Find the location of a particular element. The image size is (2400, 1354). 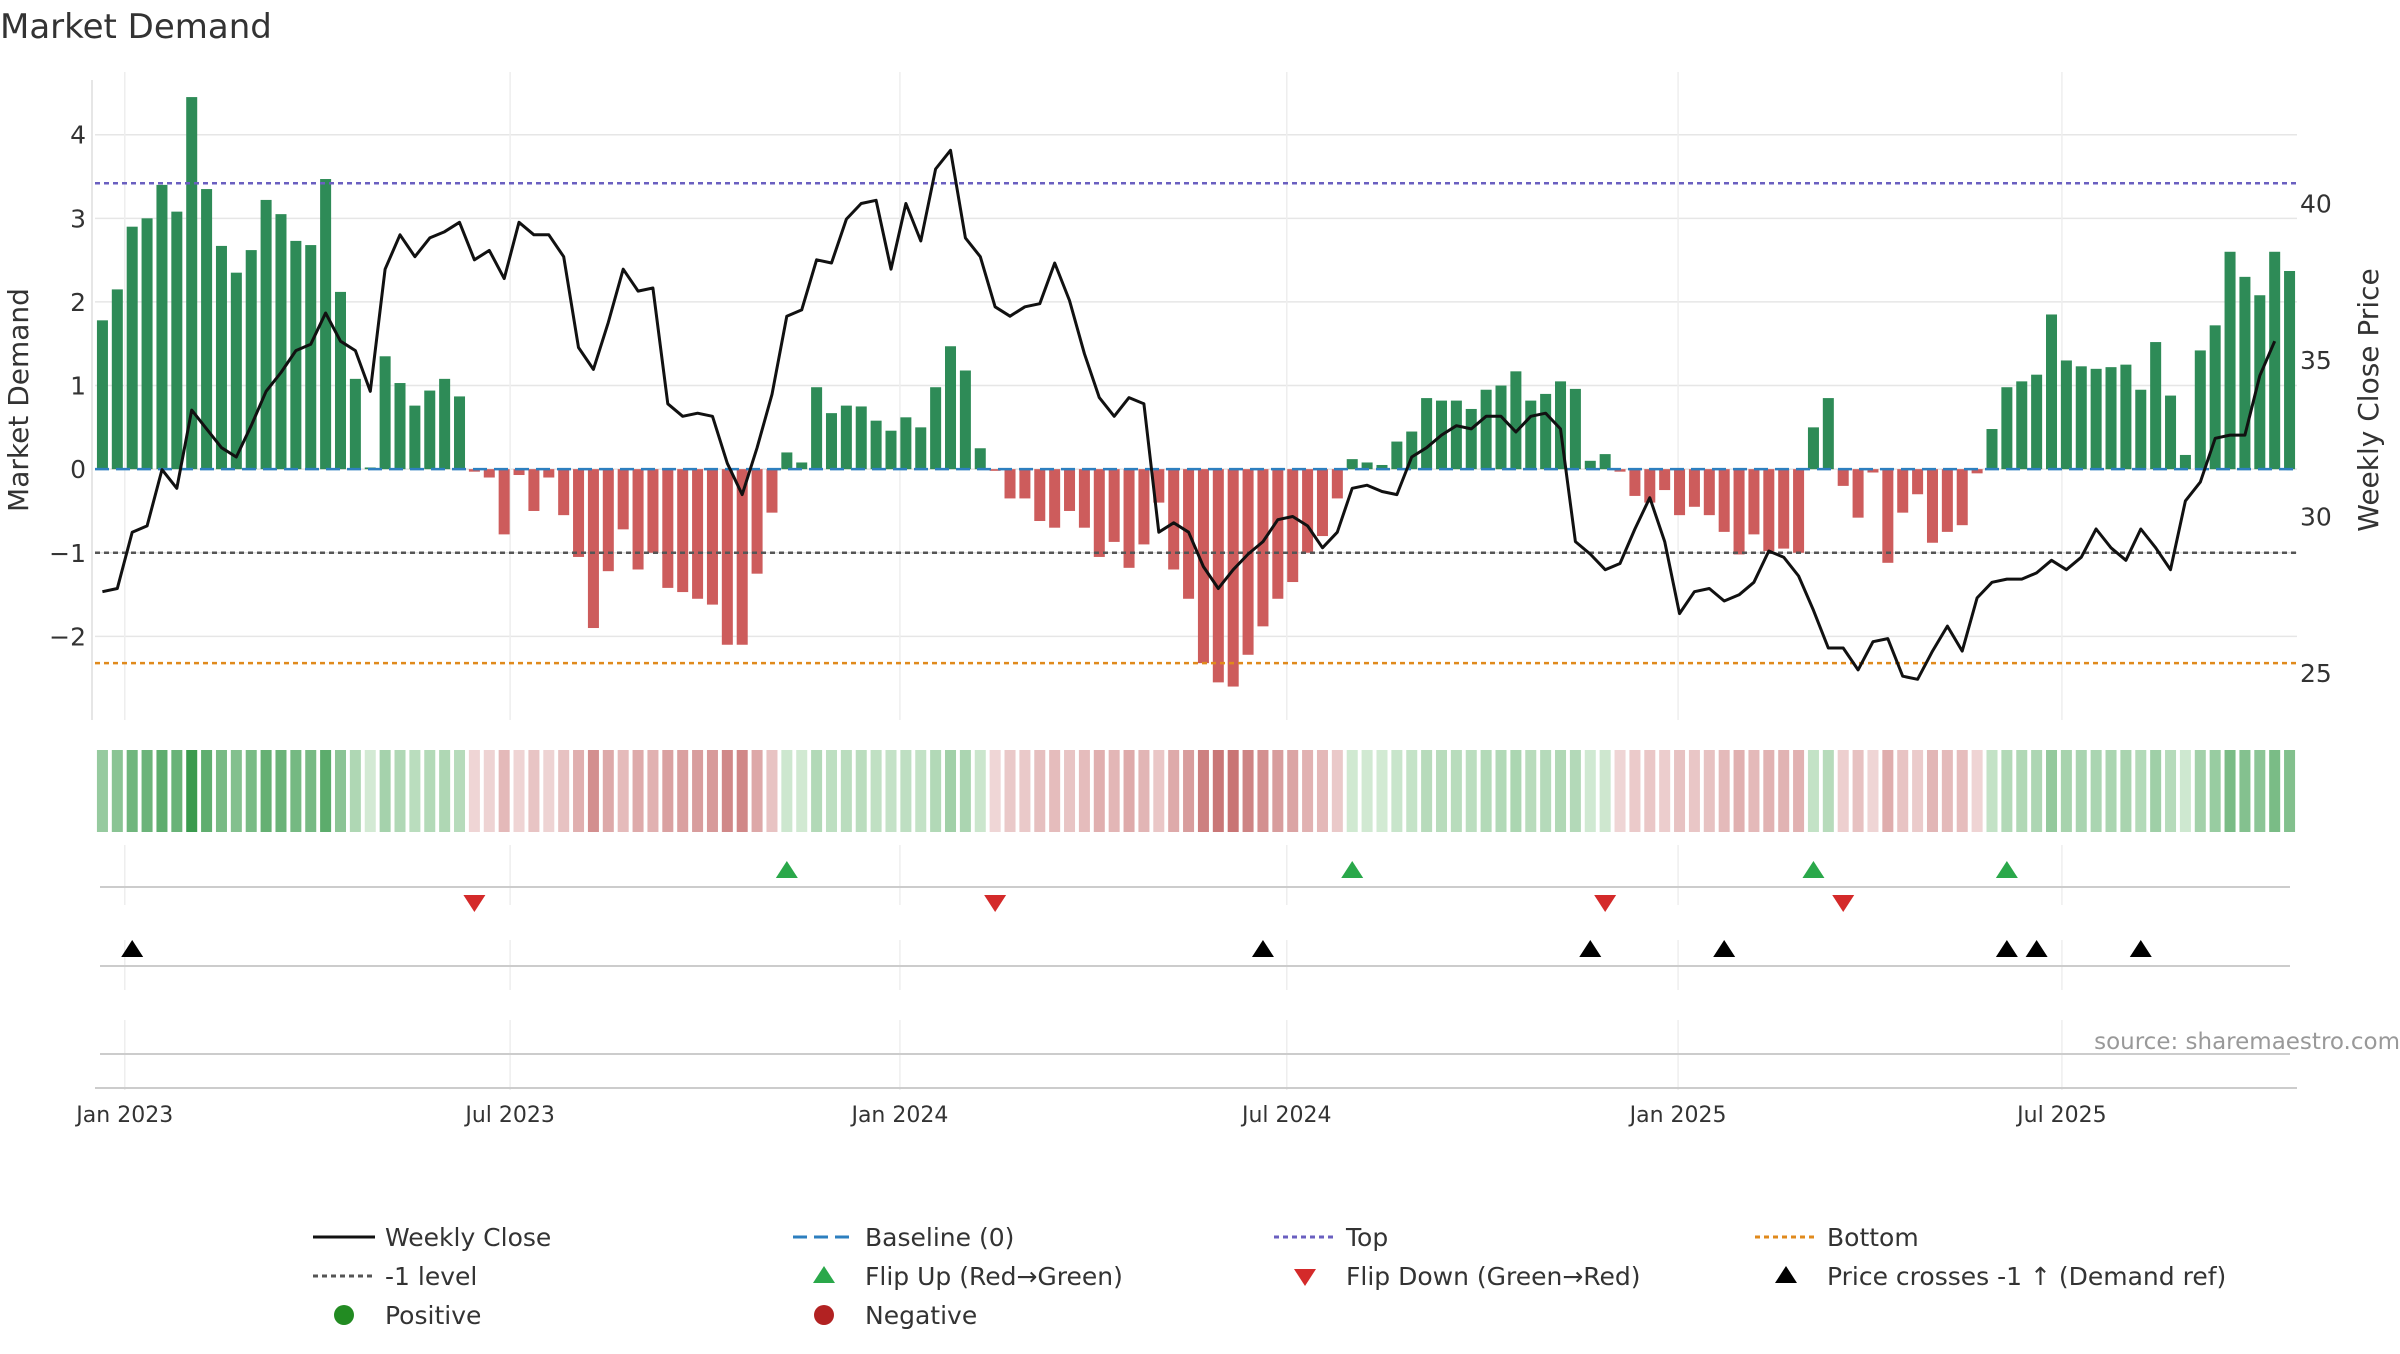

legend-label: Price crosses -1 ↑ (Demand ref) is located at coordinates (2026, 1276).